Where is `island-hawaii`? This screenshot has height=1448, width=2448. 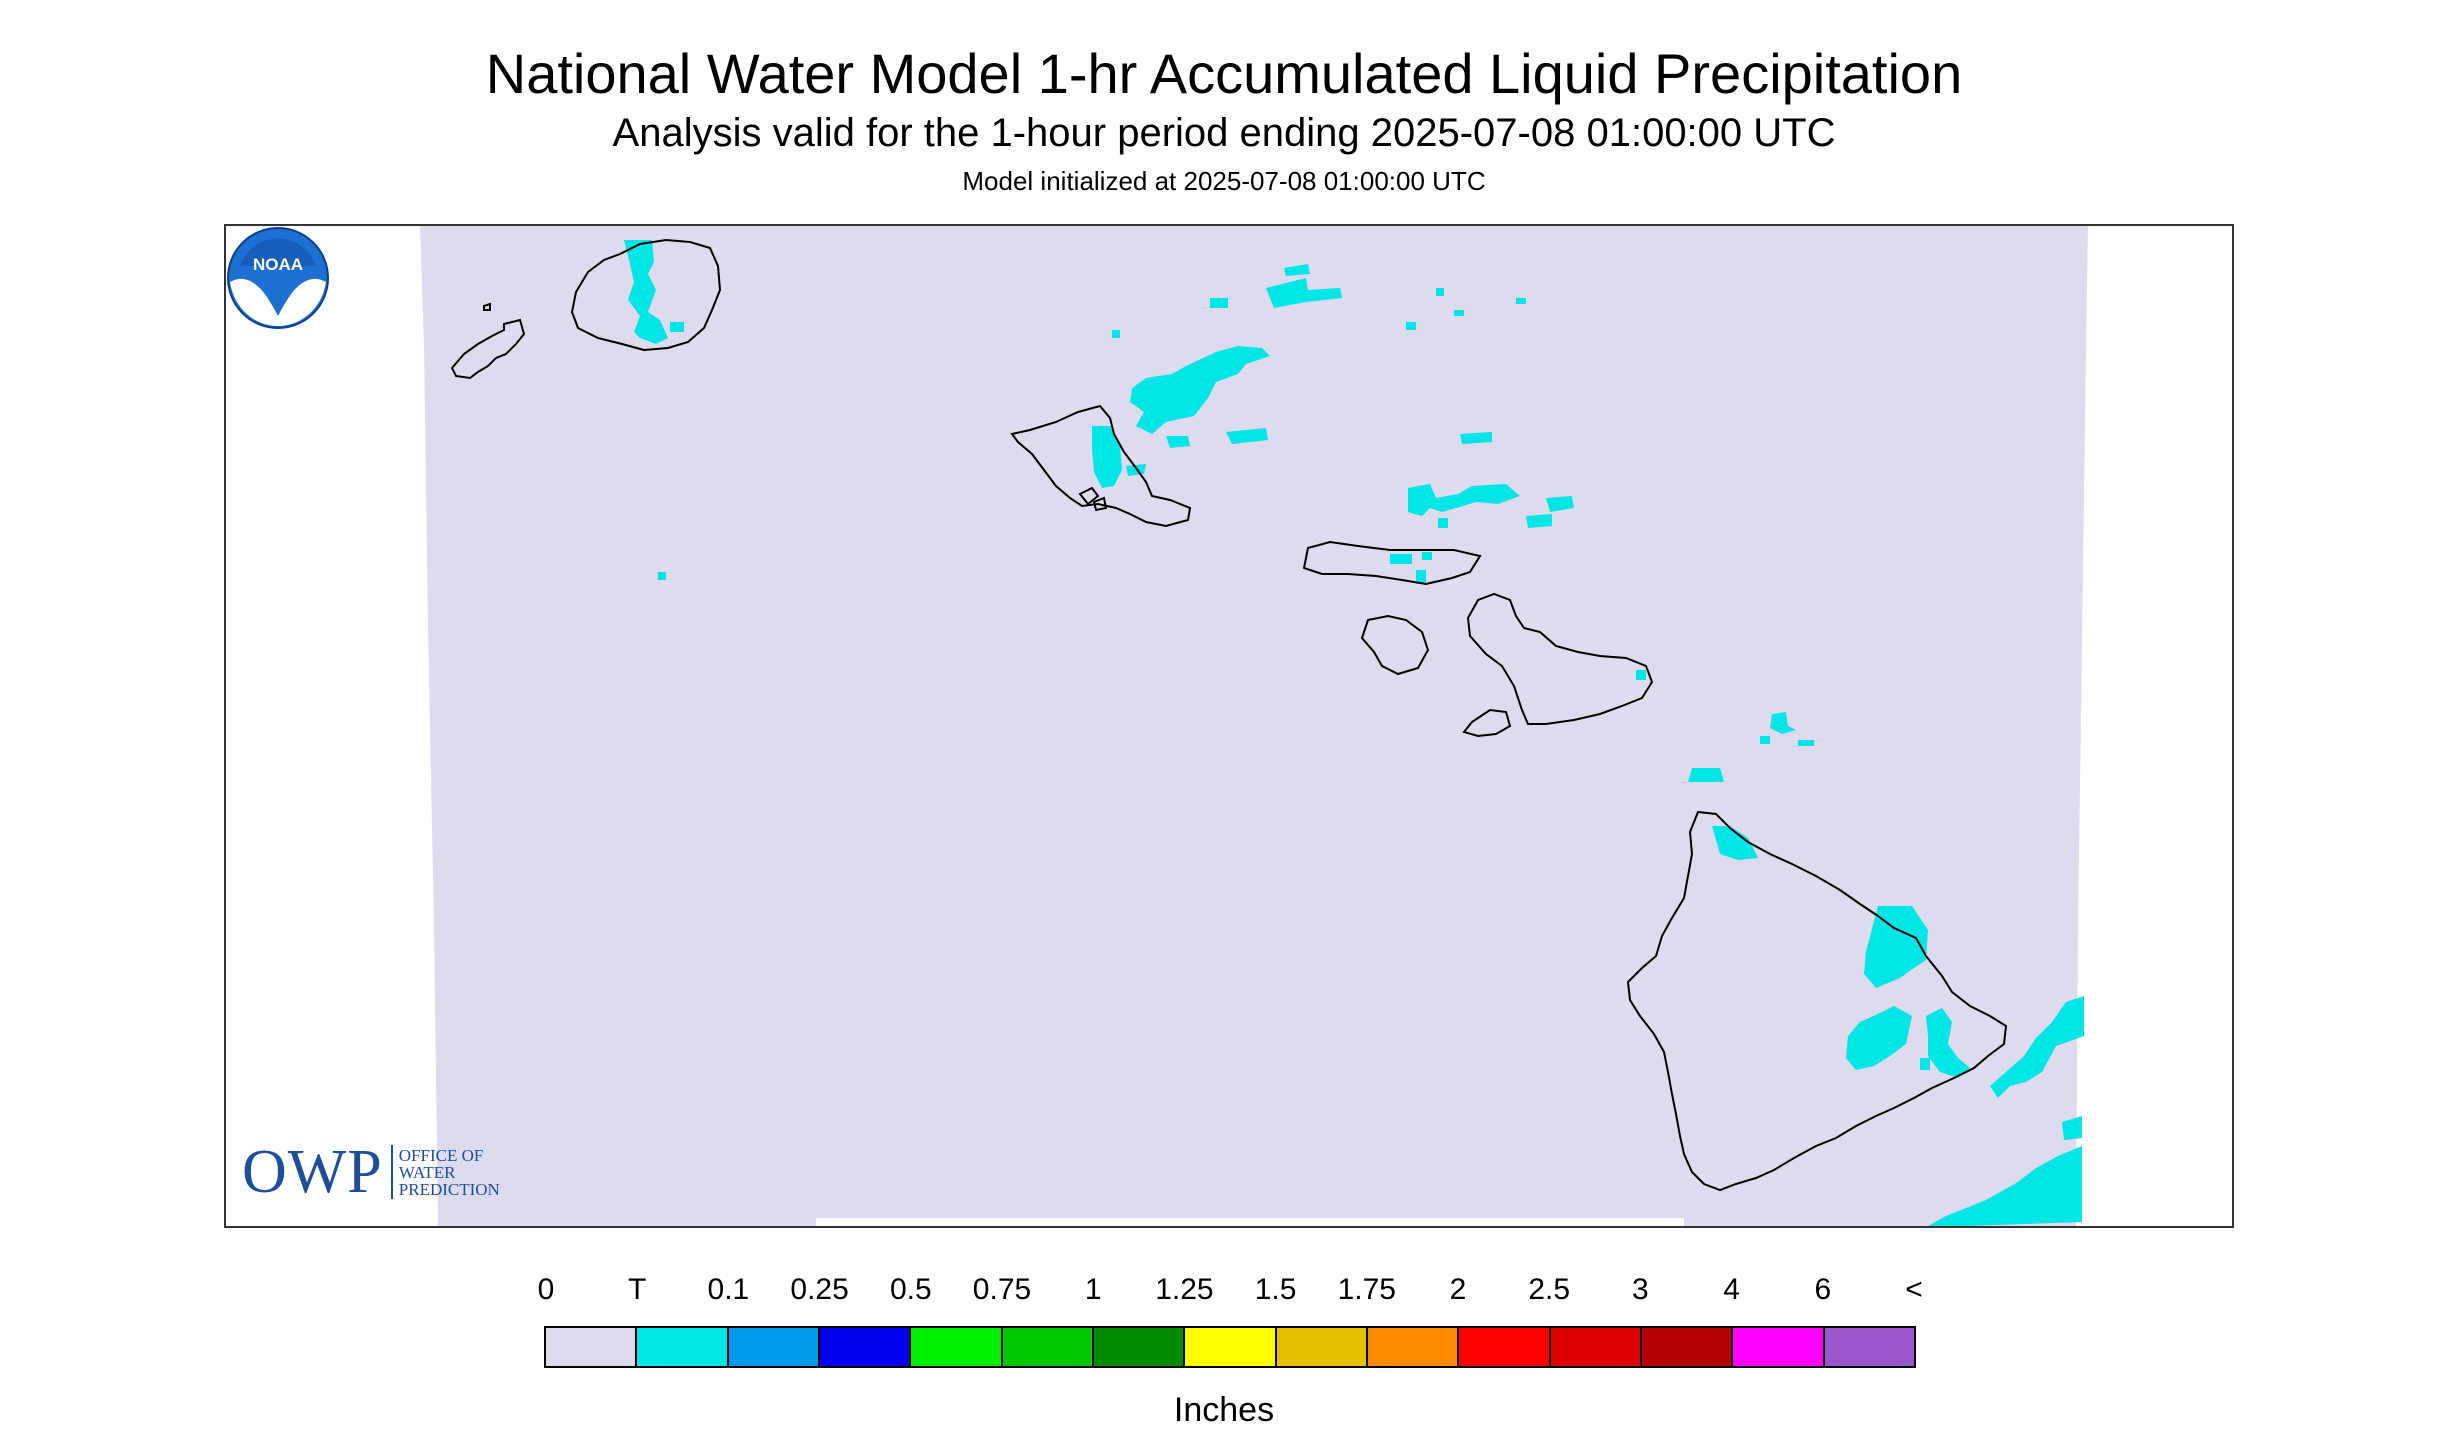 island-hawaii is located at coordinates (1817, 1001).